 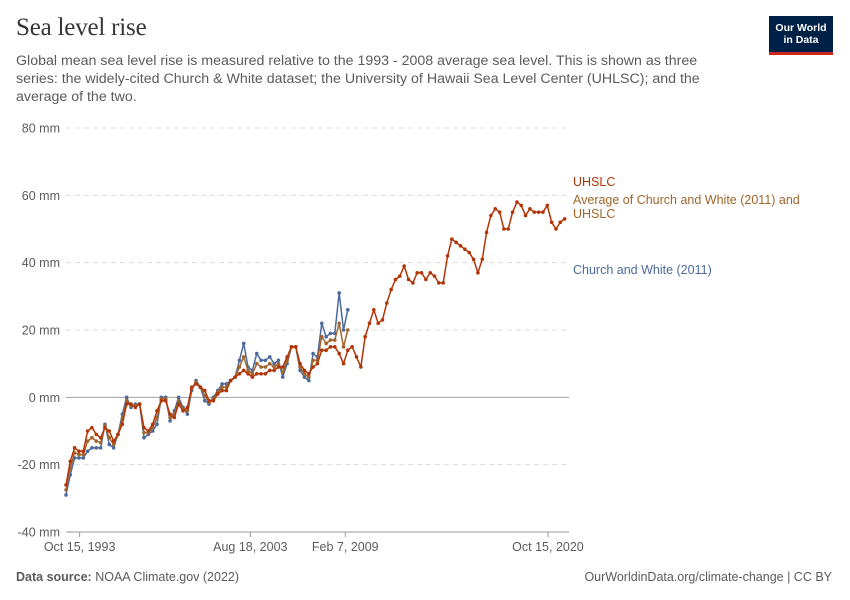 I want to click on data-source-text: NOAA Climate.gov (2022), so click(x=167, y=577).